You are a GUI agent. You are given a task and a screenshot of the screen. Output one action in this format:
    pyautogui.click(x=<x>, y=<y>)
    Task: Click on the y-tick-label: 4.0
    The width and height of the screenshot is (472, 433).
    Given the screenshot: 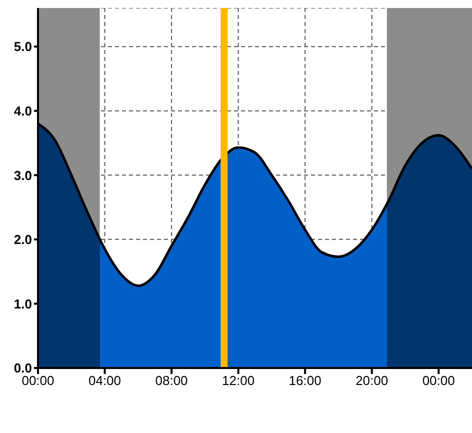 What is the action you would take?
    pyautogui.click(x=23, y=110)
    